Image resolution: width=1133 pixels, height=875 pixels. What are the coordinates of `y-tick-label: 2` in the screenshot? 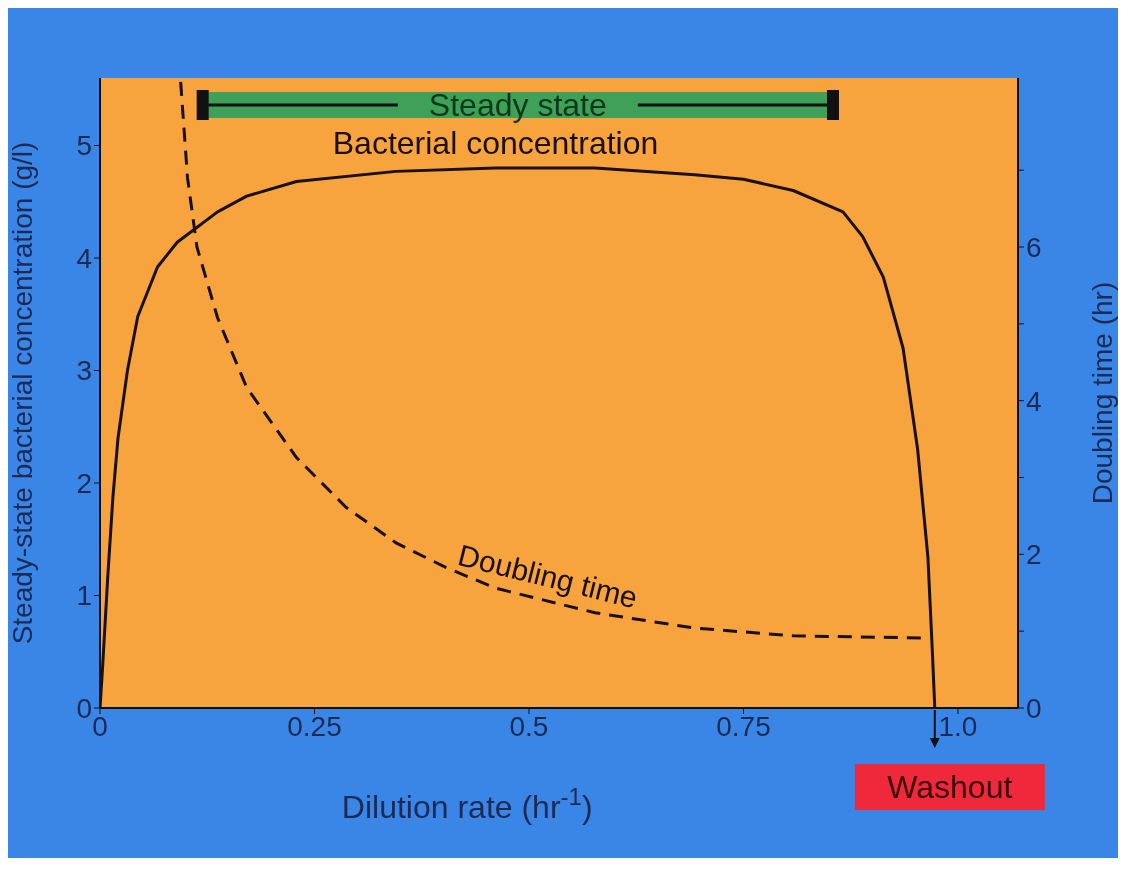 It's located at (84, 483).